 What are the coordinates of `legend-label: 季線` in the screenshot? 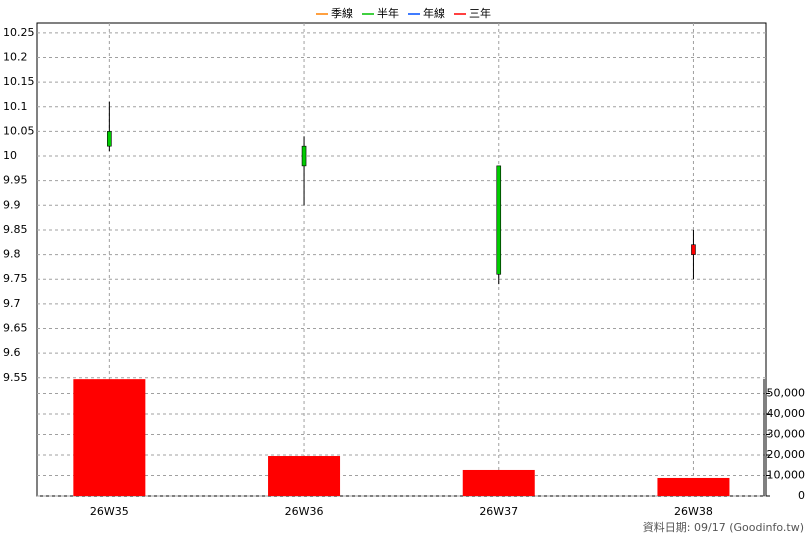 It's located at (342, 13).